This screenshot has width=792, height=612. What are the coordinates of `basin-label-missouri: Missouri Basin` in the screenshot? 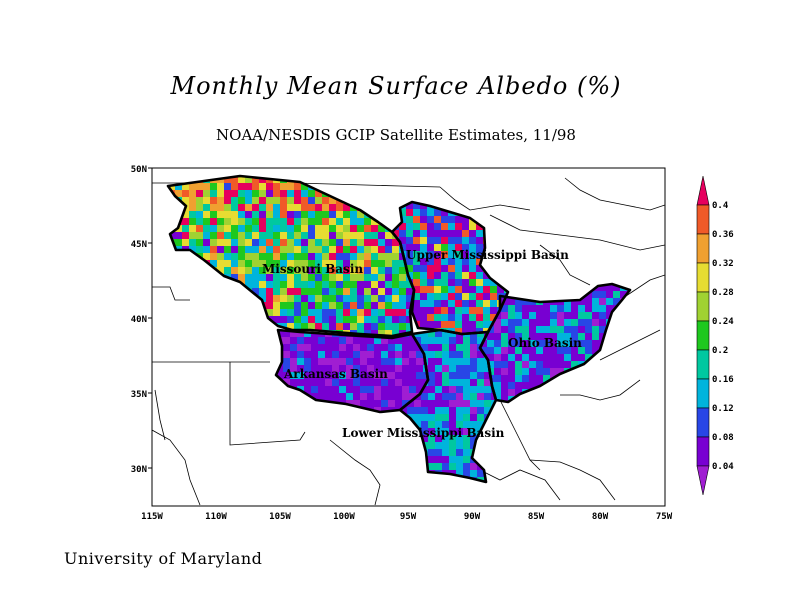 It's located at (312, 269).